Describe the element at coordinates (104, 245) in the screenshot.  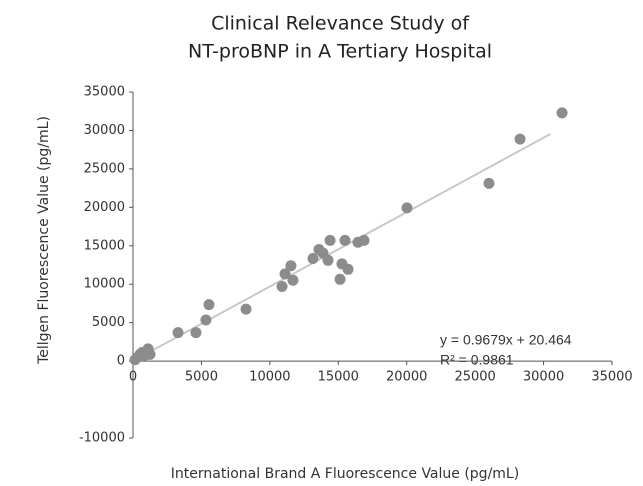
I see `y-tick-label: 15000` at that location.